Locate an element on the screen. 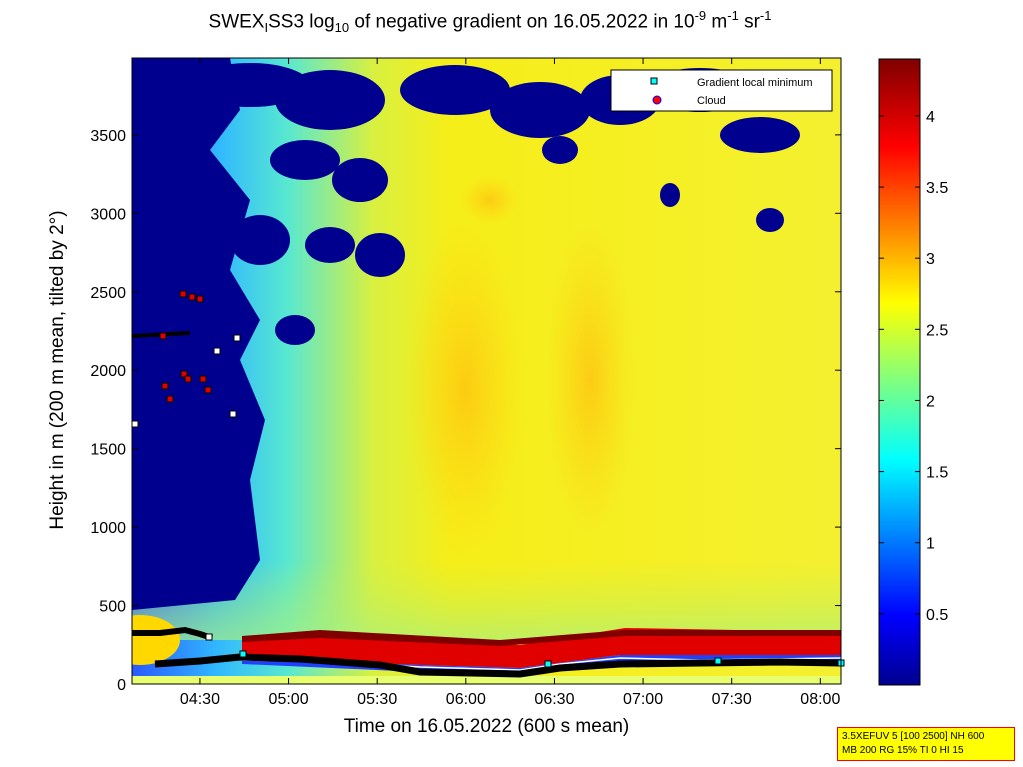 This screenshot has height=767, width=1023. cloud-markers is located at coordinates (185, 346).